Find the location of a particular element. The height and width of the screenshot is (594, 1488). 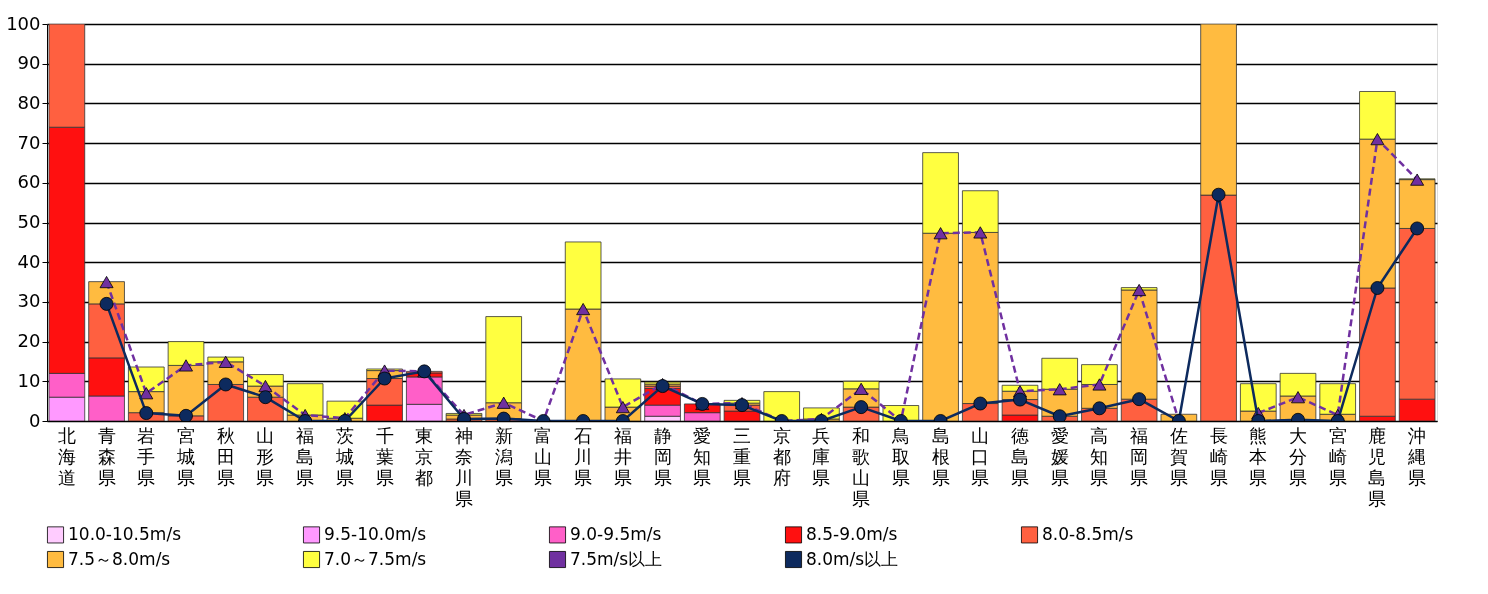

x-tick-label: 宮城県 is located at coordinates (185, 456).